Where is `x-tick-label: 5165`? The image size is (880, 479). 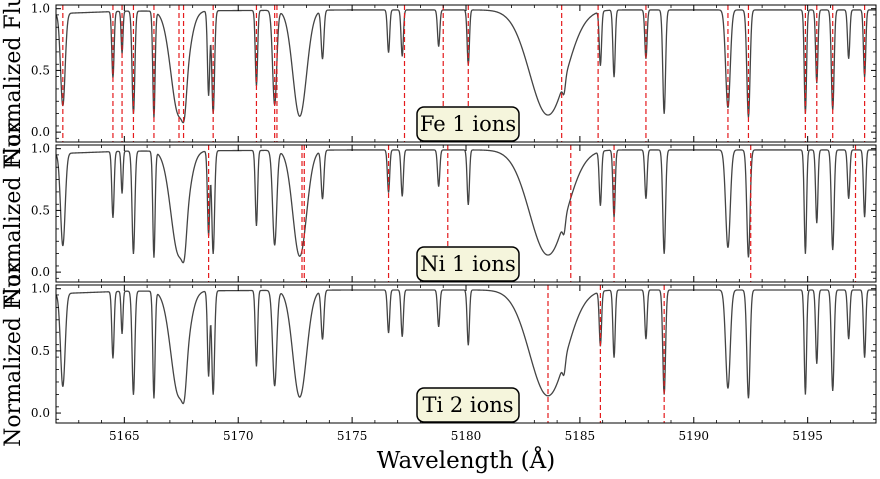 x-tick-label: 5165 is located at coordinates (124, 436).